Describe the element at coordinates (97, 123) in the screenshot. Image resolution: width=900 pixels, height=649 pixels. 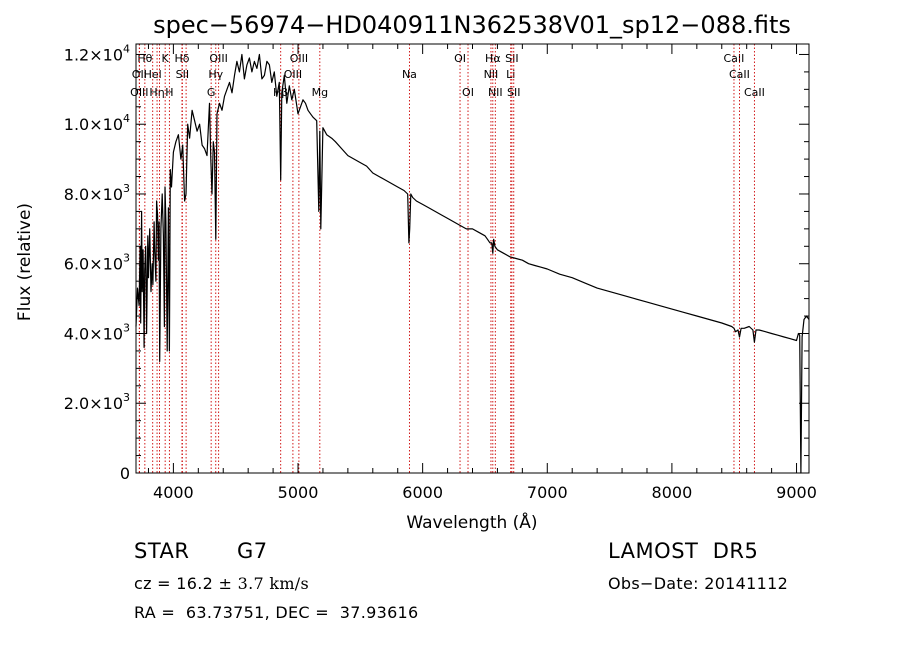
I see `y-tick-label: 1.0×10⁴` at that location.